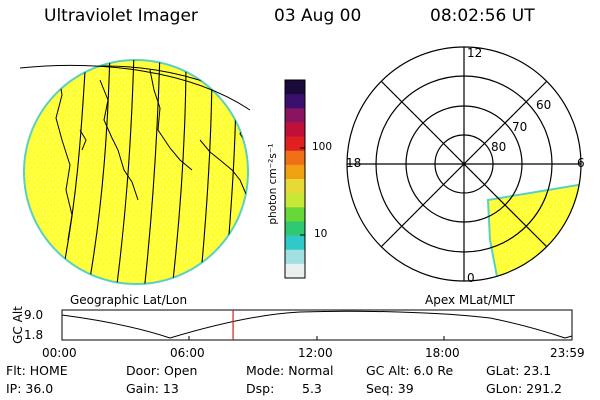 This screenshot has width=600, height=400. Describe the element at coordinates (499, 147) in the screenshot. I see `lat-label-80: 80` at that location.